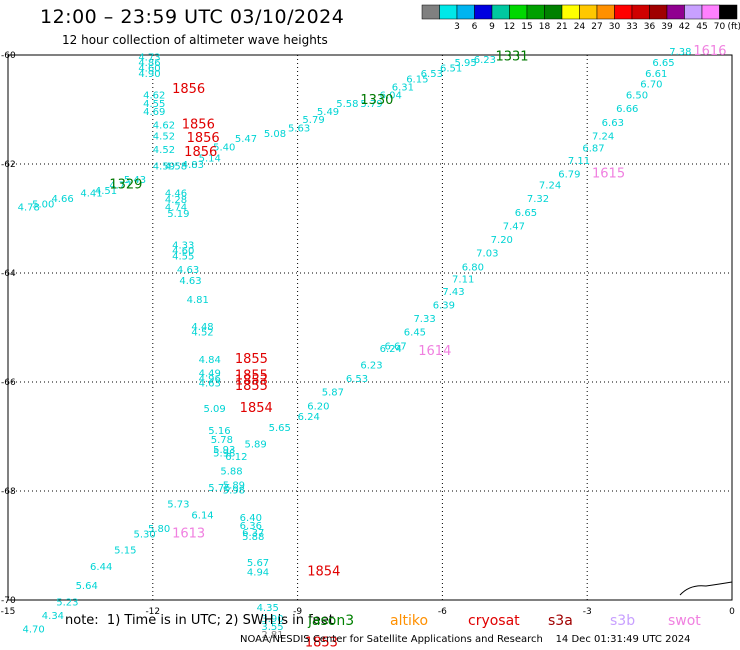 The height and width of the screenshot is (650, 740). I want to click on pass-time-label: 1331, so click(511, 56).